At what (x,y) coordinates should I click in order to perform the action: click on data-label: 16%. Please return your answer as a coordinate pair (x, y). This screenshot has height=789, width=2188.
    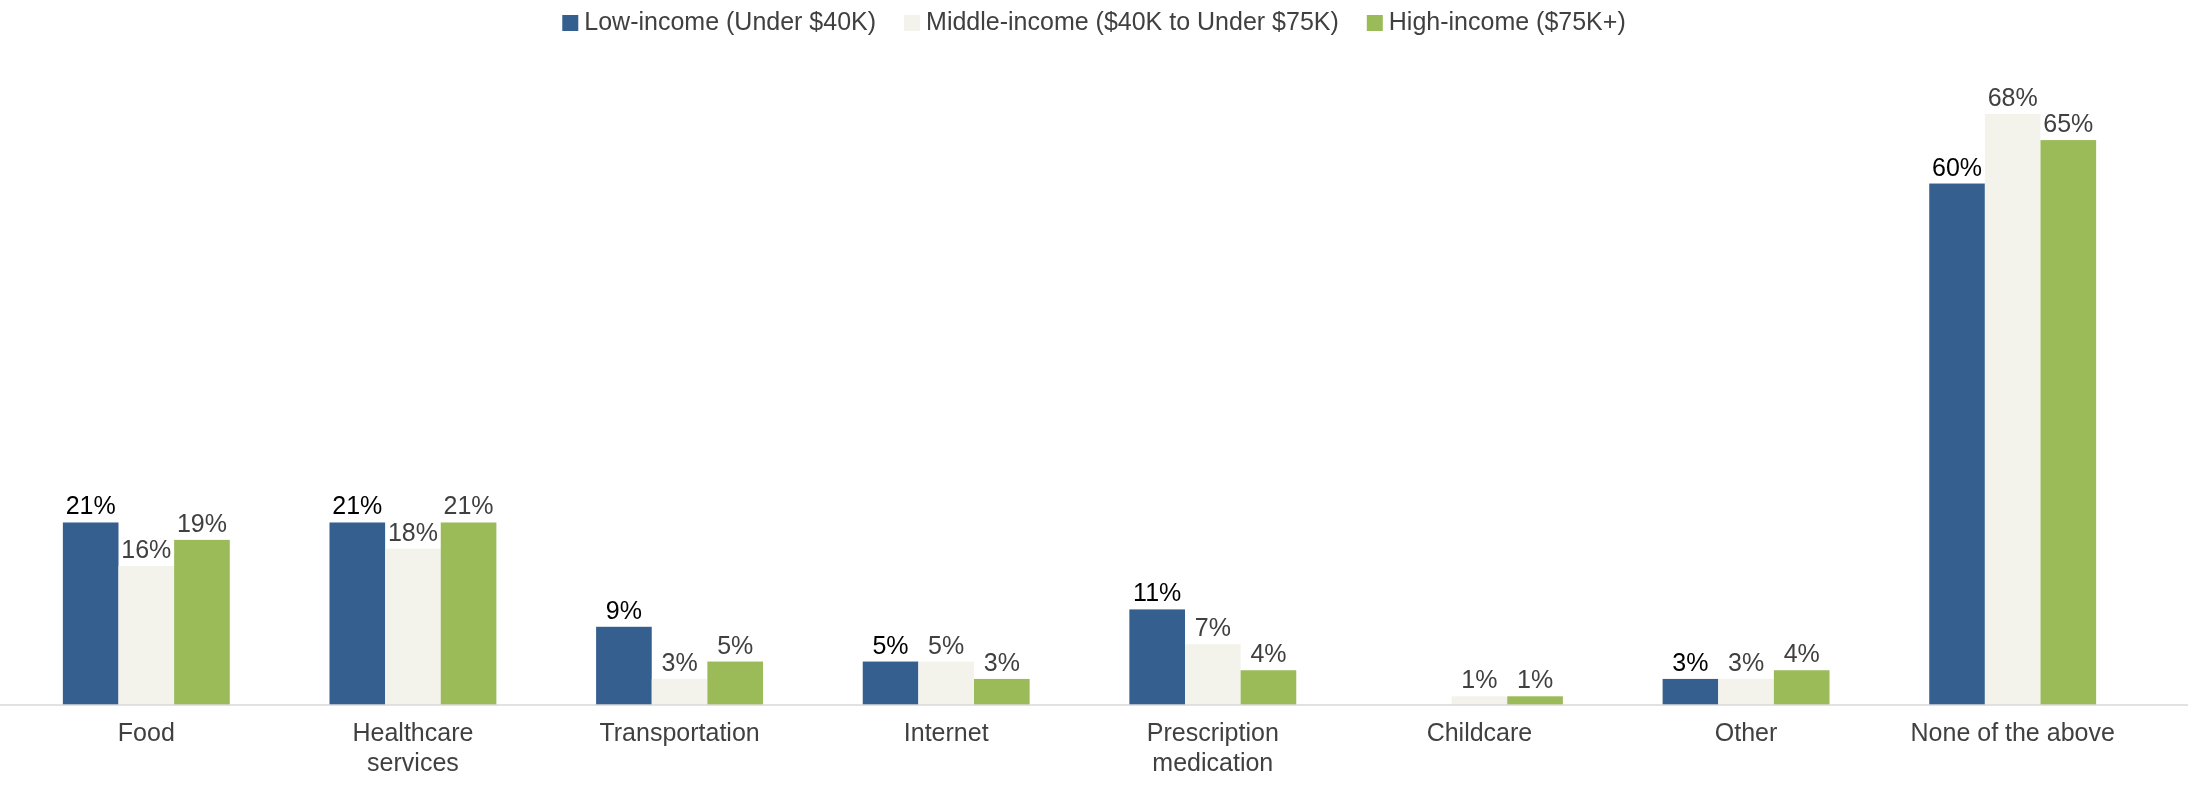
    Looking at the image, I should click on (146, 548).